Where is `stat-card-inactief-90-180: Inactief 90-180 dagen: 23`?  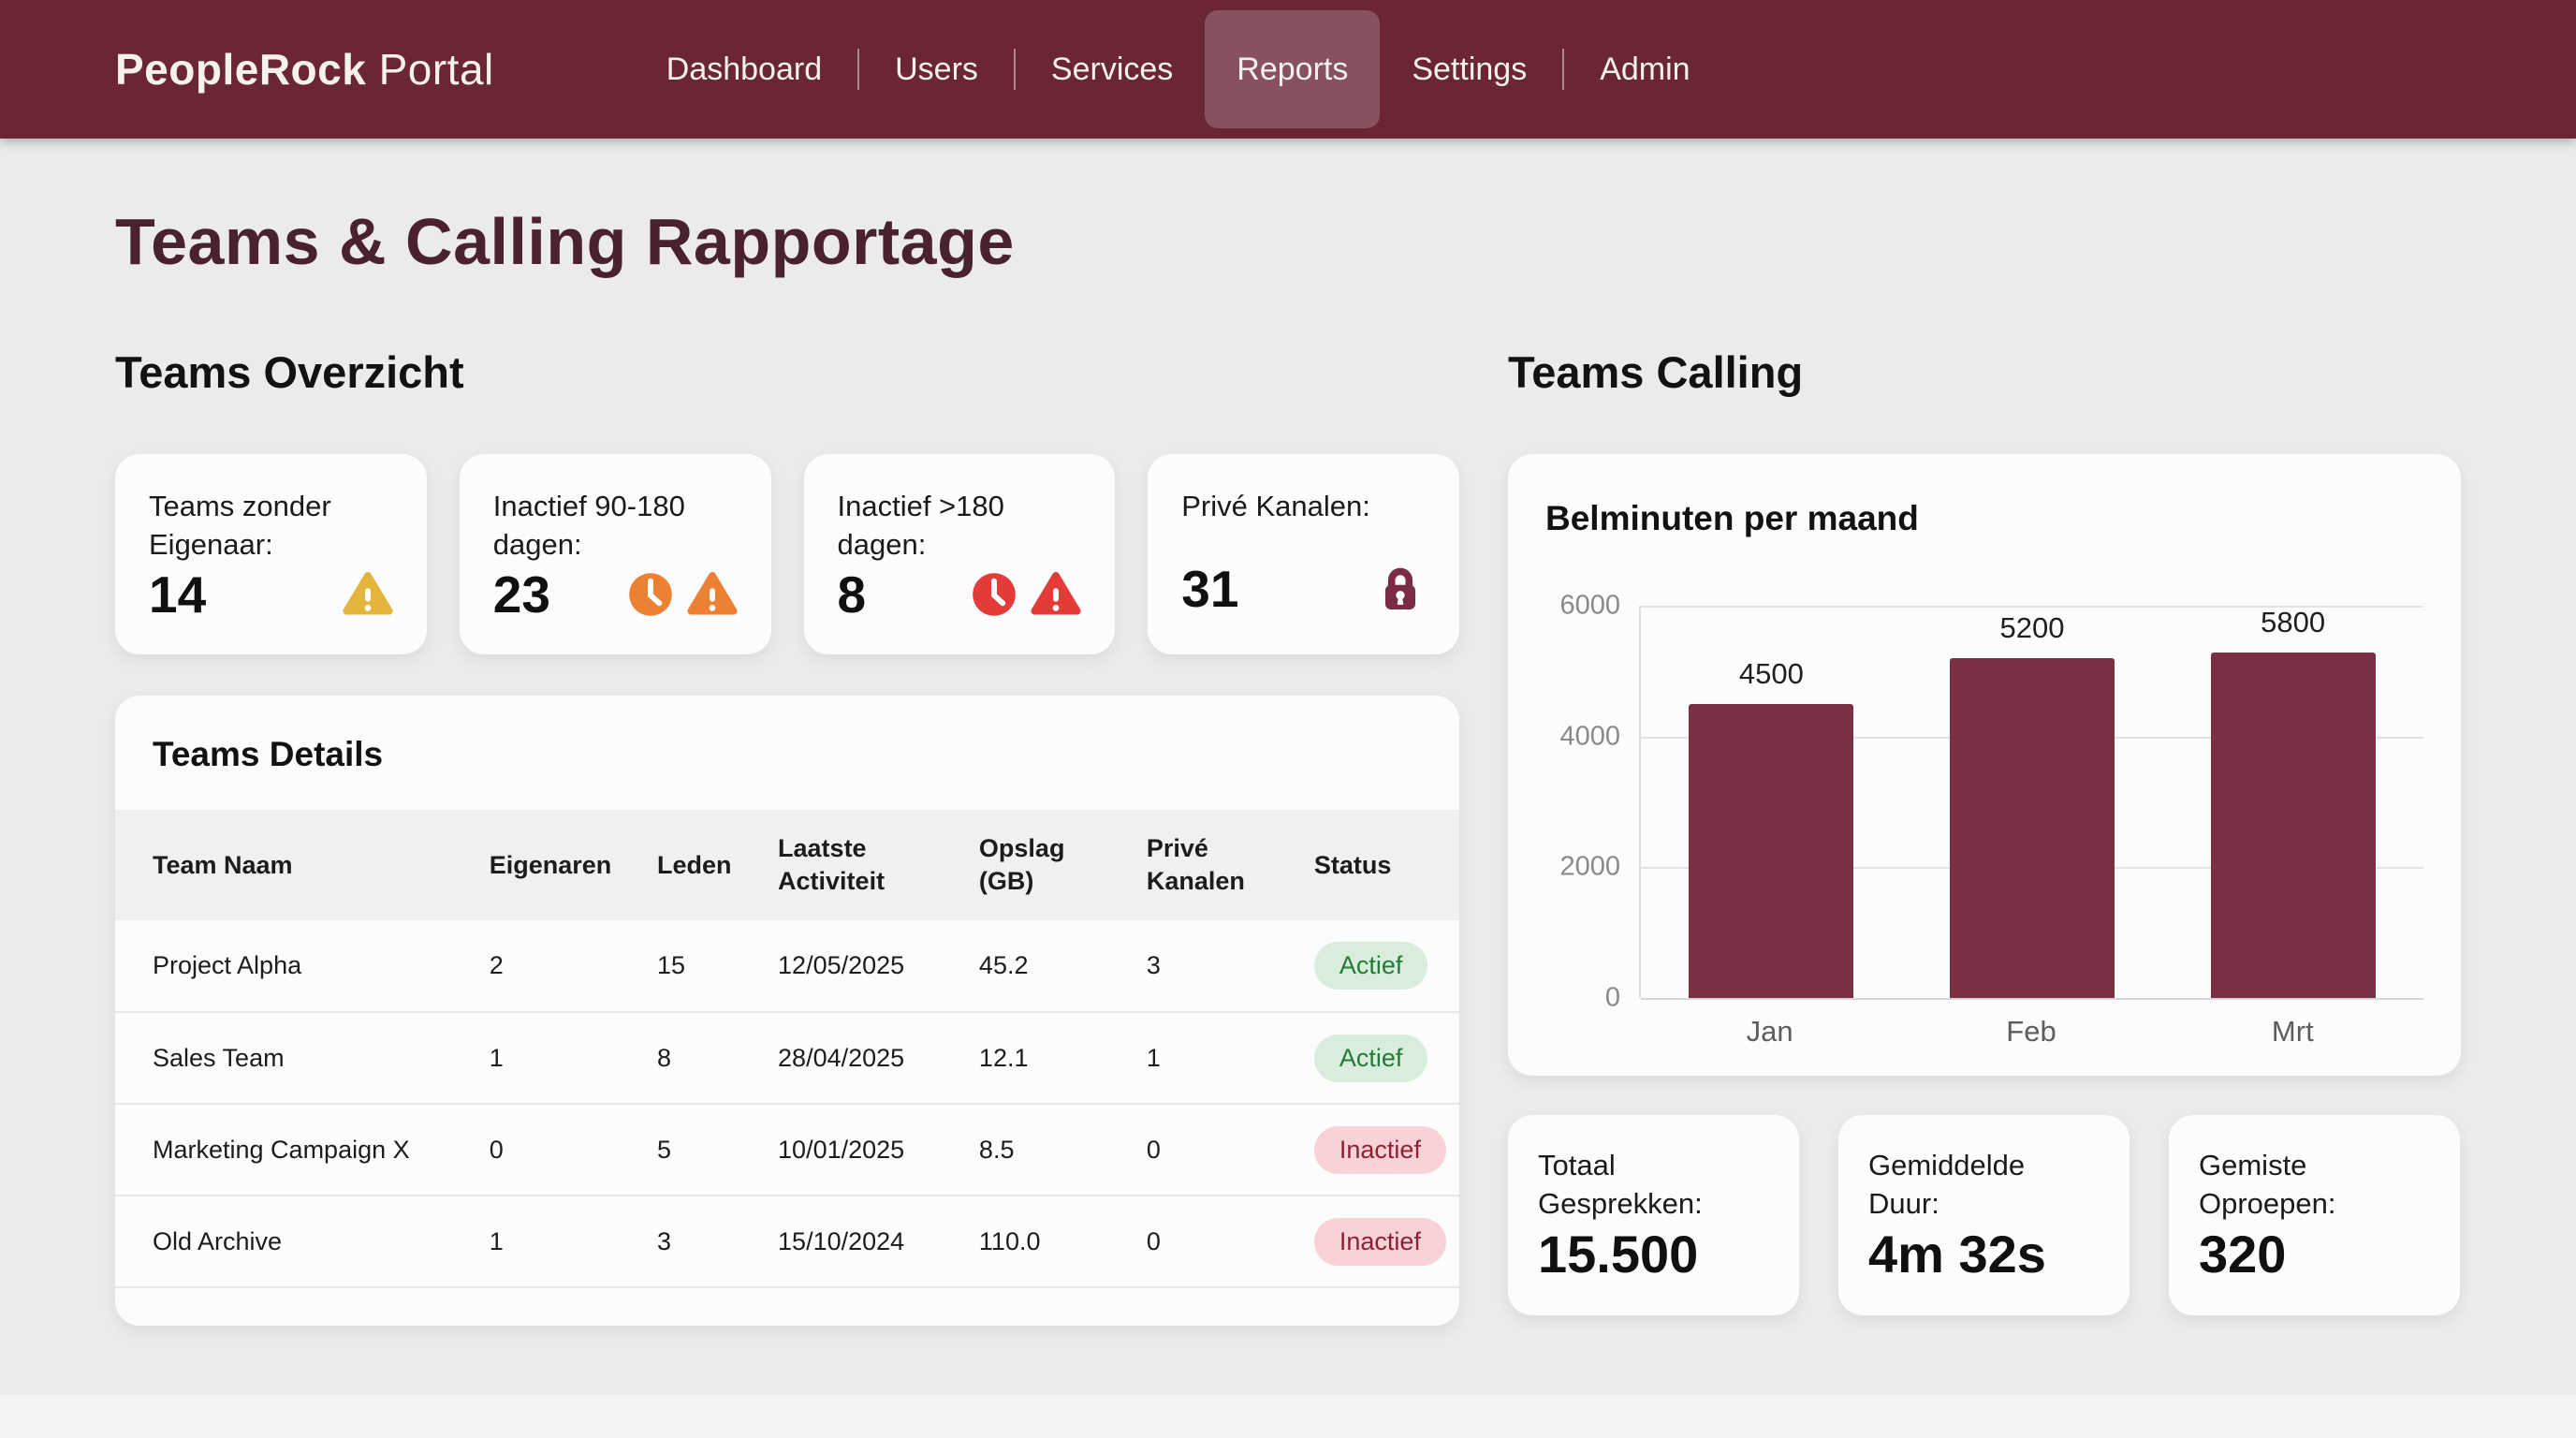
stat-card-inactief-90-180: Inactief 90-180 dagen: 23 is located at coordinates (615, 554).